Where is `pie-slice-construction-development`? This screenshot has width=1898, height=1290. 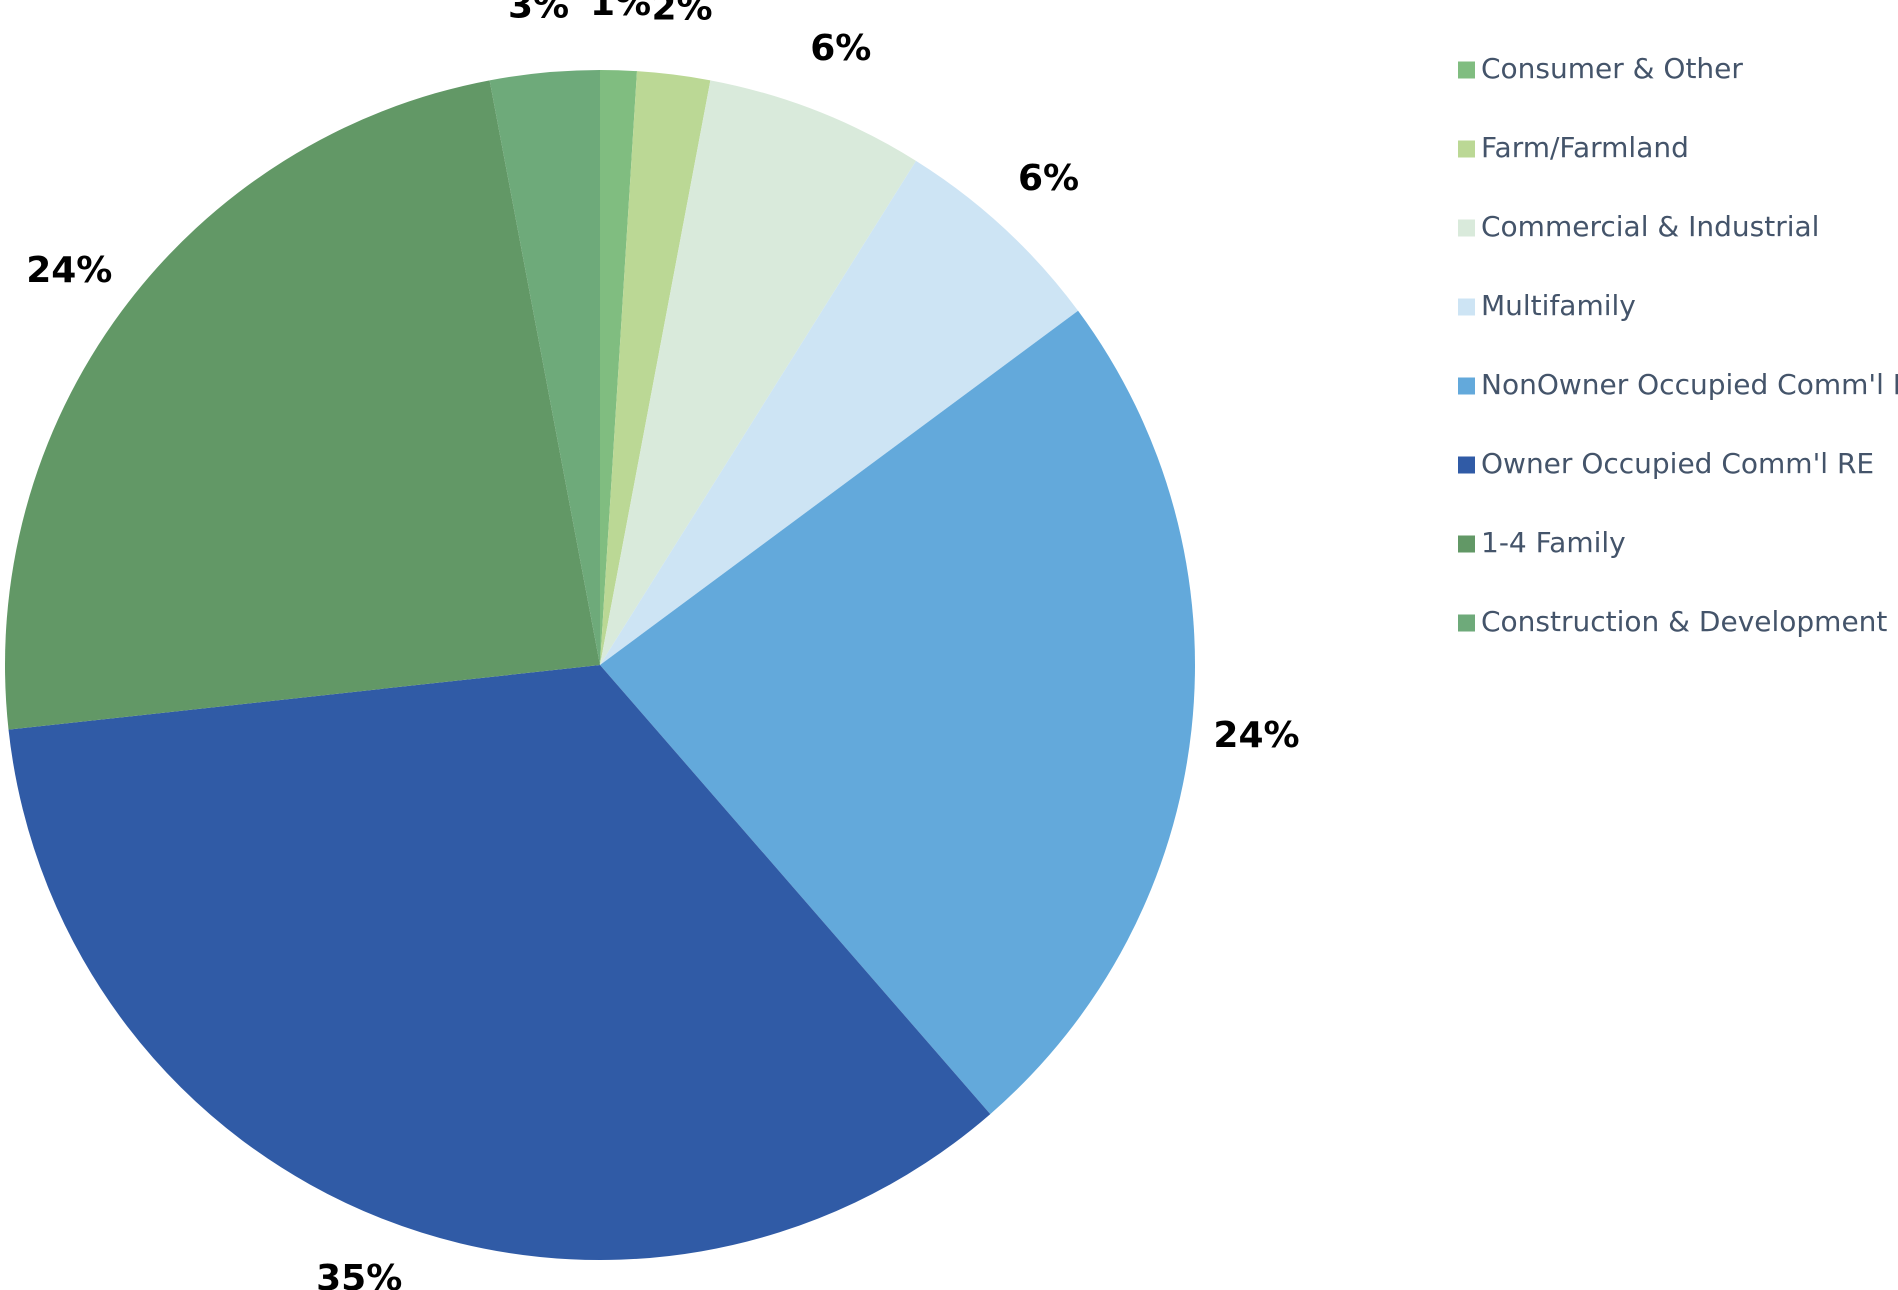
pie-slice-construction-development is located at coordinates (544, 367).